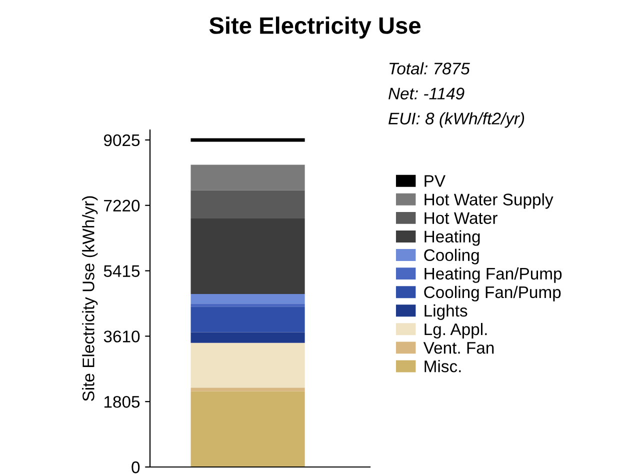 The width and height of the screenshot is (630, 474). Describe the element at coordinates (426, 94) in the screenshot. I see `text: Net: -1149` at that location.